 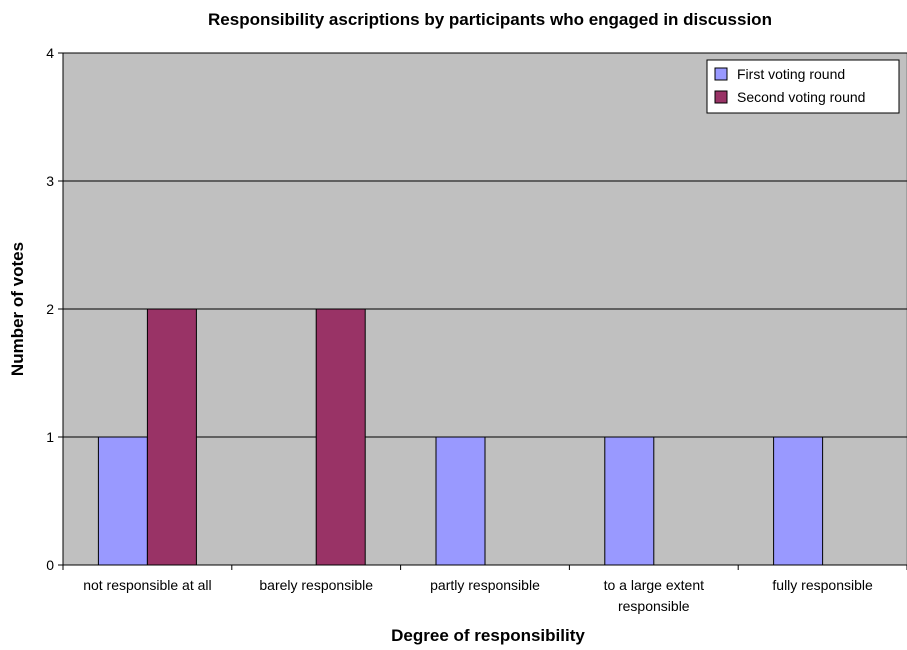 I want to click on x-tick-label: to a large extent, so click(x=654, y=585).